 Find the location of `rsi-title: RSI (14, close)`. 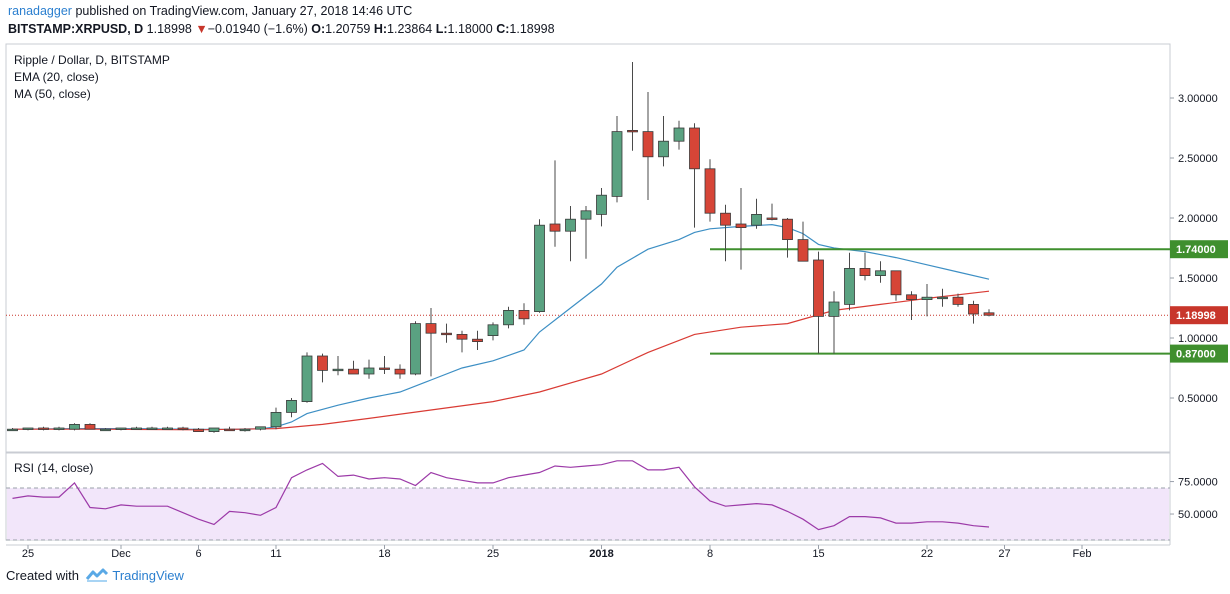

rsi-title: RSI (14, close) is located at coordinates (53, 468).